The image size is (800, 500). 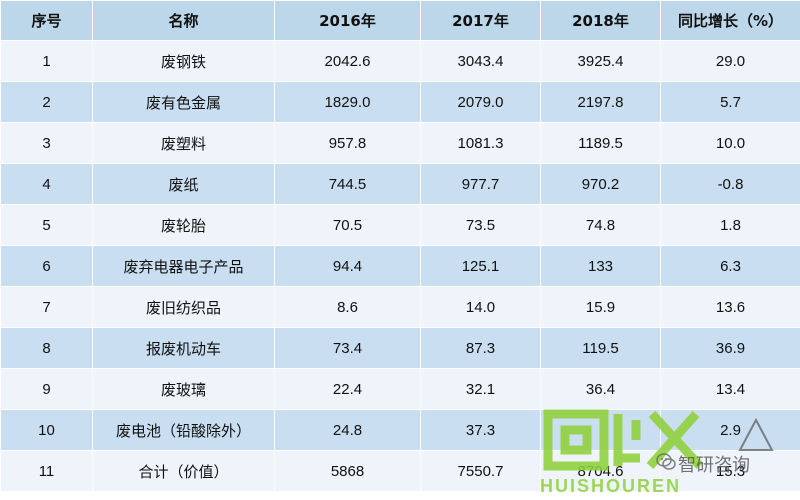 I want to click on cell-index: 8, so click(x=46, y=348).